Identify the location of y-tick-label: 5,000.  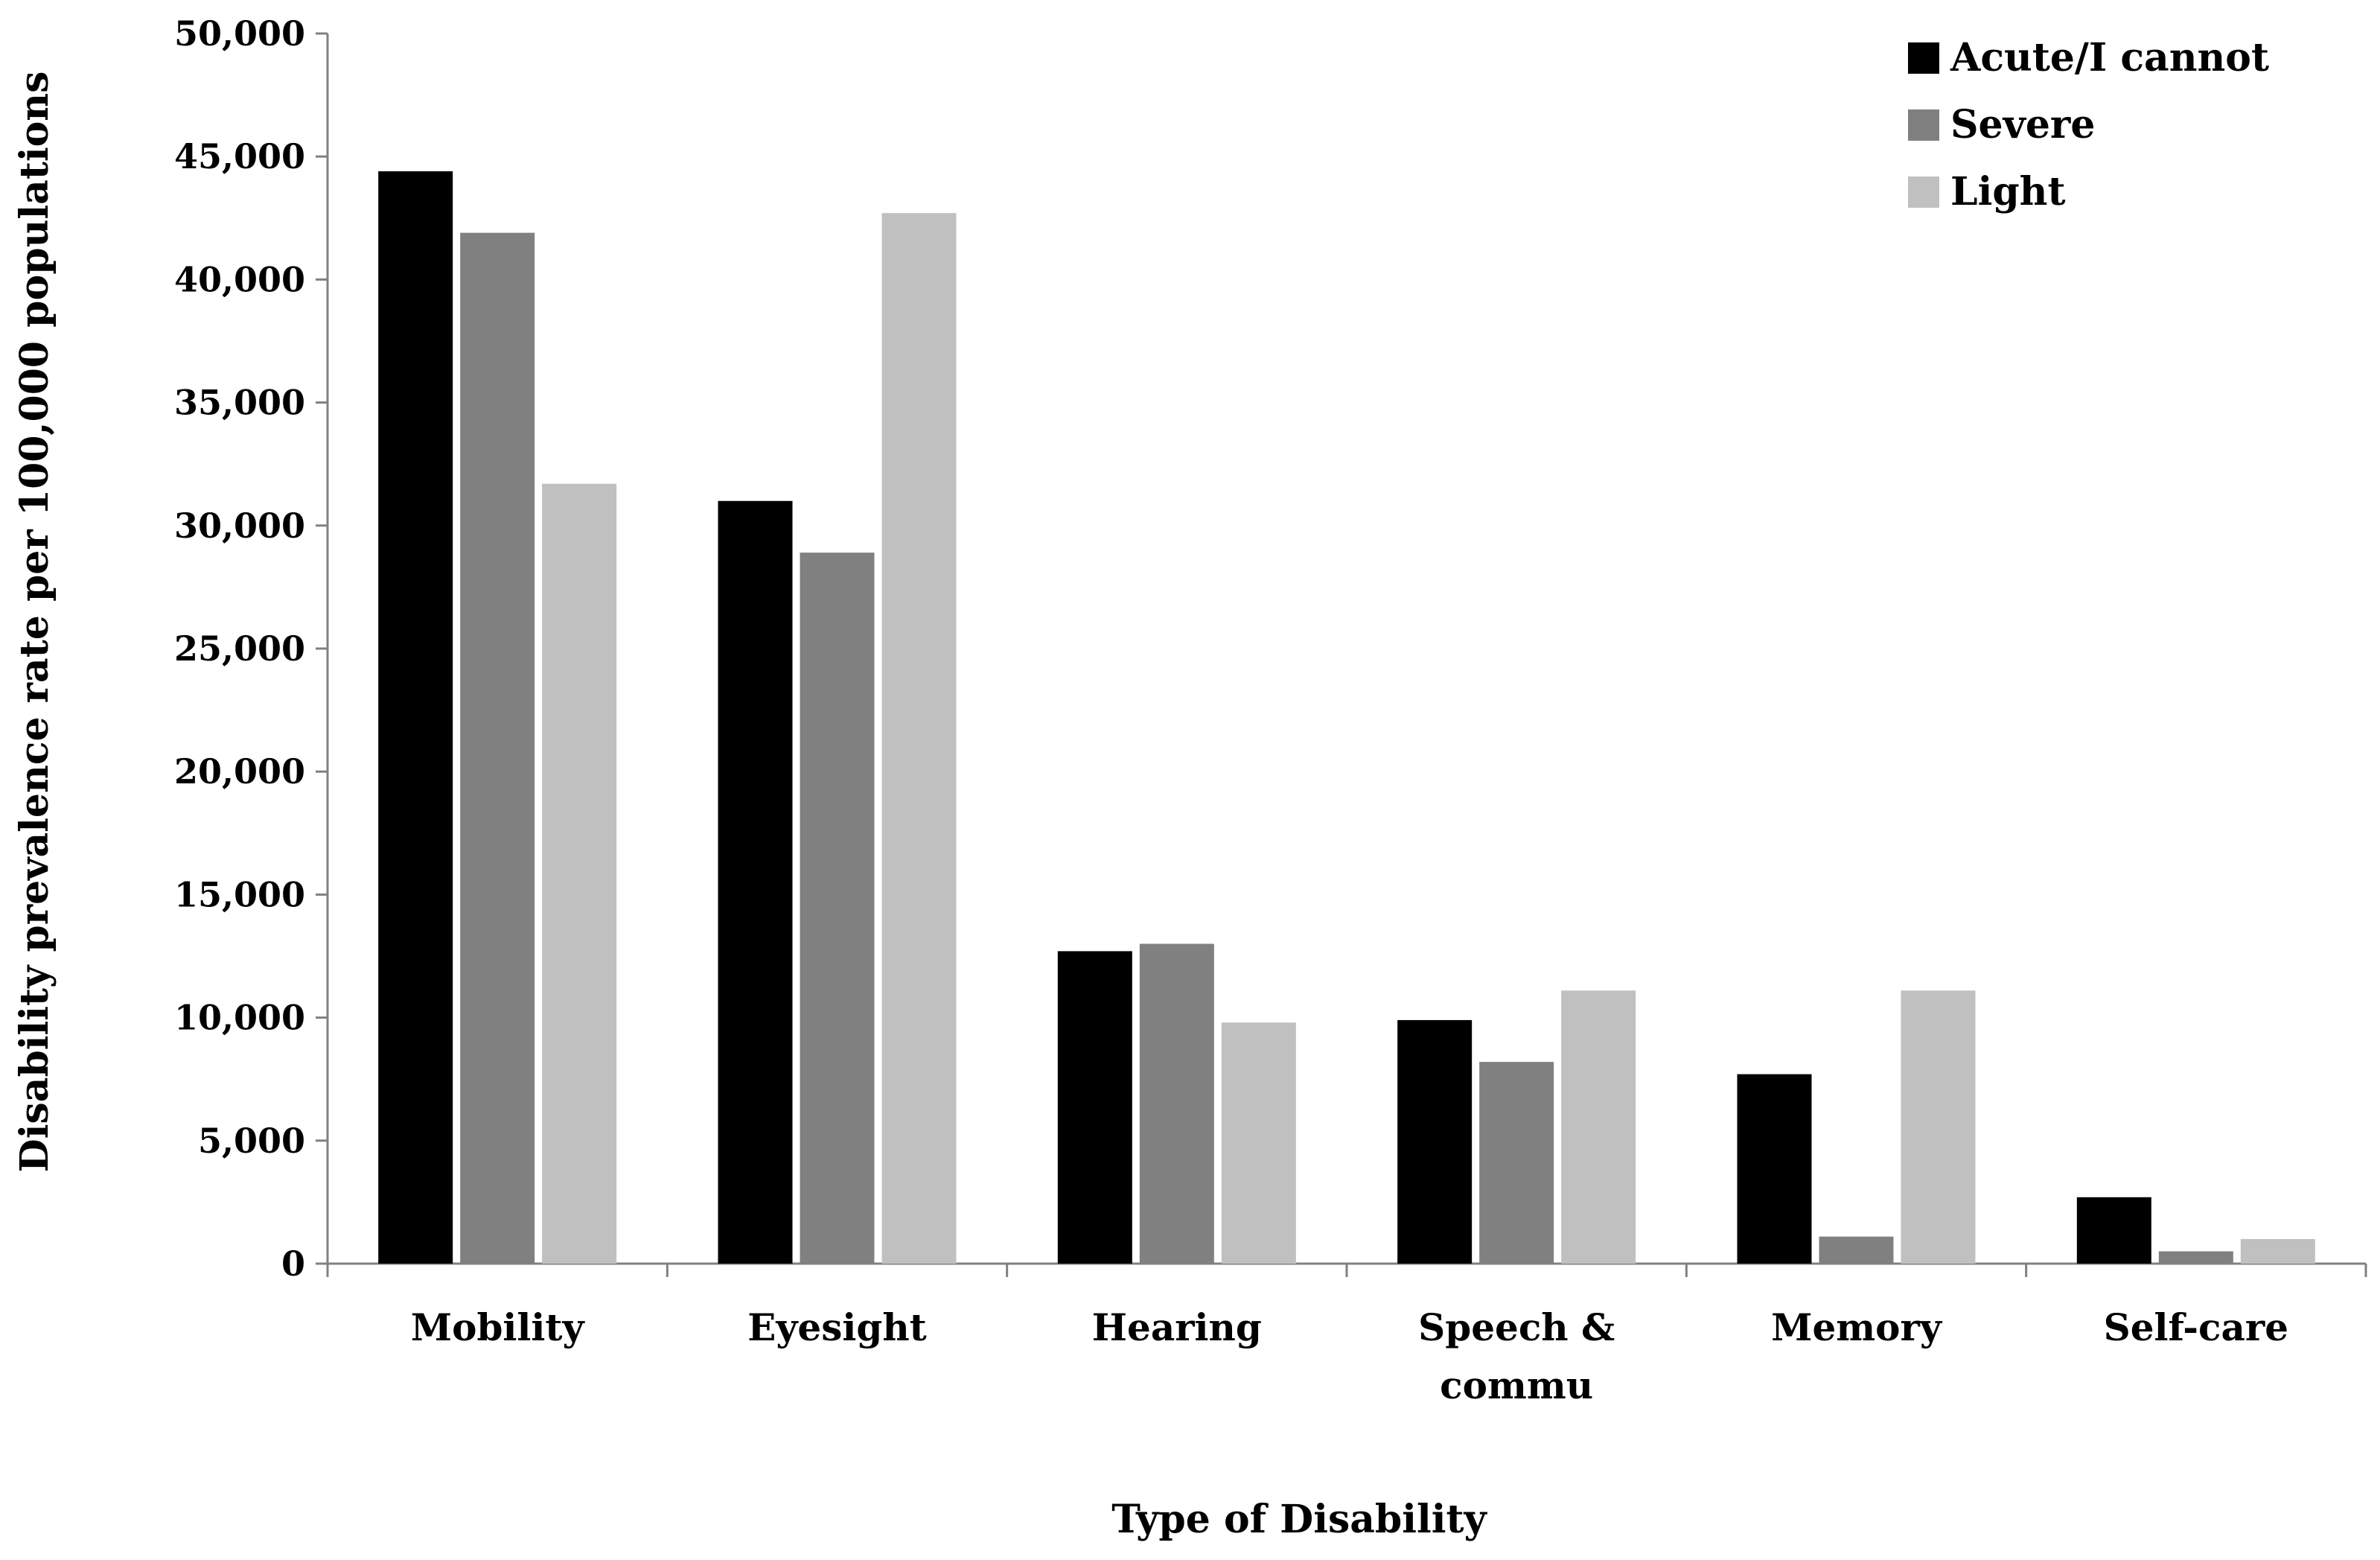
(251, 1141).